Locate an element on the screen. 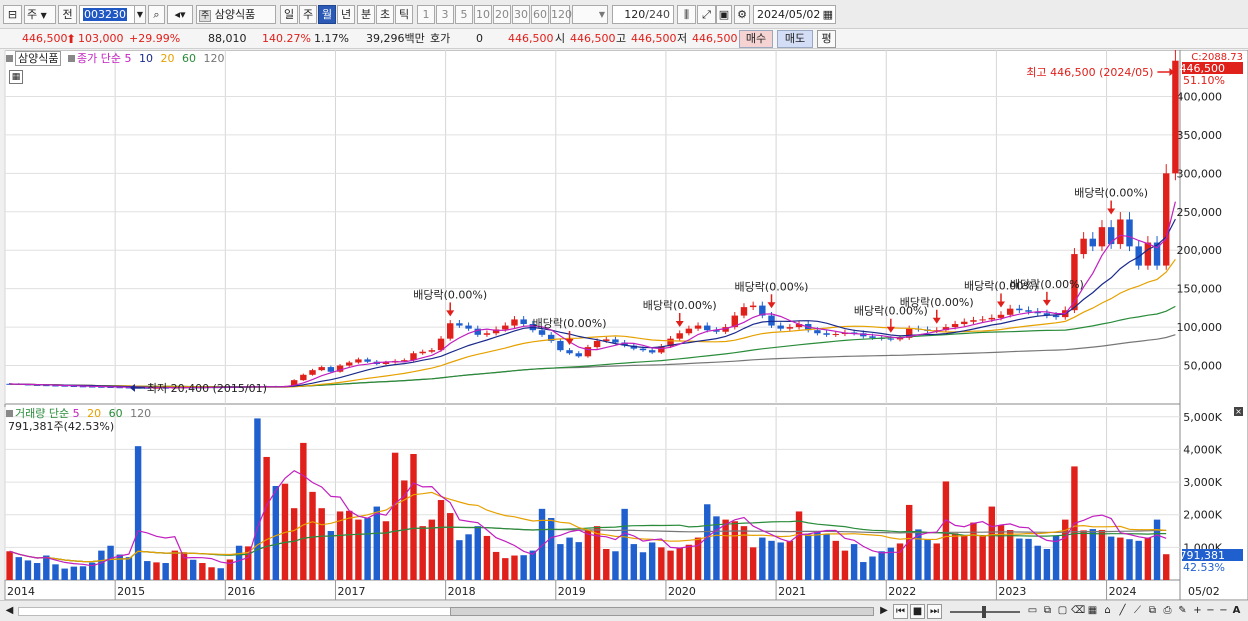  stock-name-field: 주 삼양식품 is located at coordinates (236, 14).